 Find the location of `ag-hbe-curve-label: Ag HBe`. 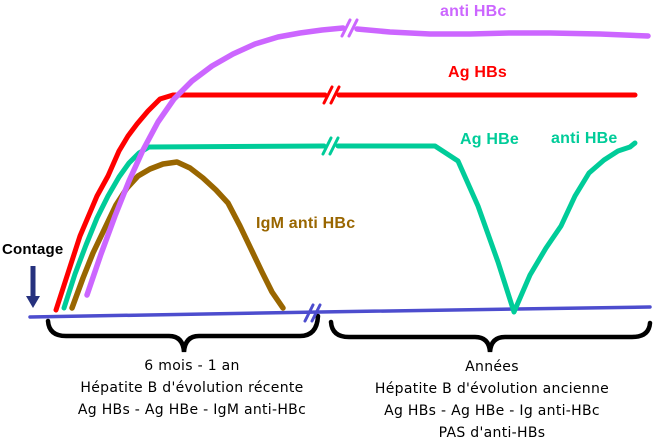

ag-hbe-curve-label: Ag HBe is located at coordinates (489, 139).